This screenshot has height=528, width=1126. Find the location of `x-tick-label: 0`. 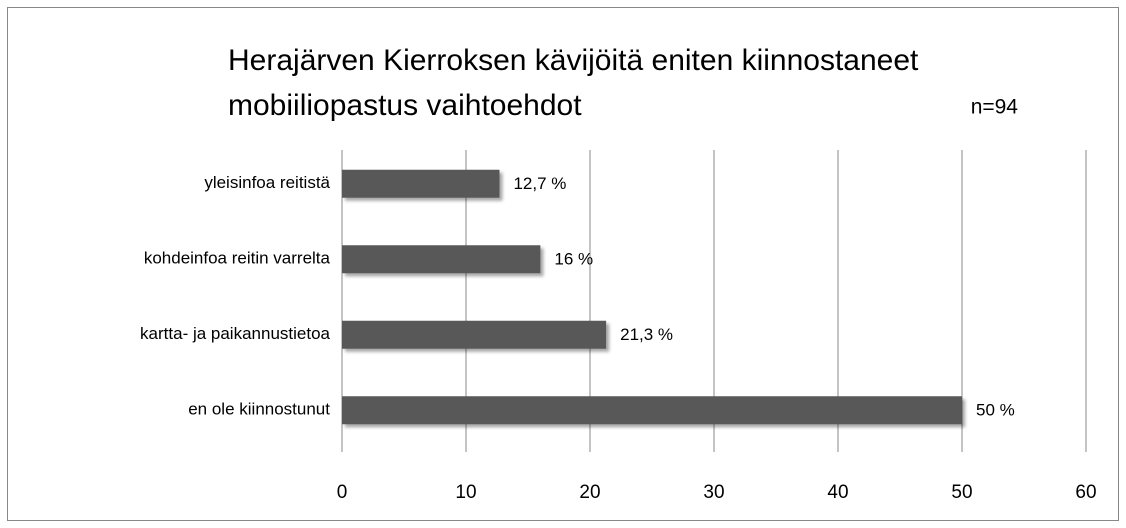

x-tick-label: 0 is located at coordinates (342, 492).